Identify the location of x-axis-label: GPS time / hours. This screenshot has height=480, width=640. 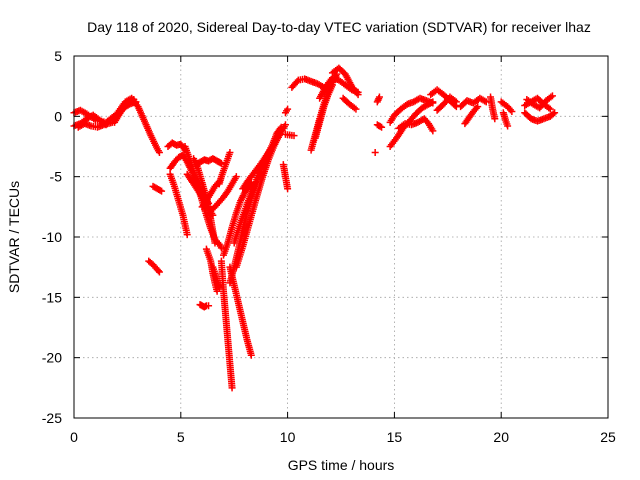
(341, 465).